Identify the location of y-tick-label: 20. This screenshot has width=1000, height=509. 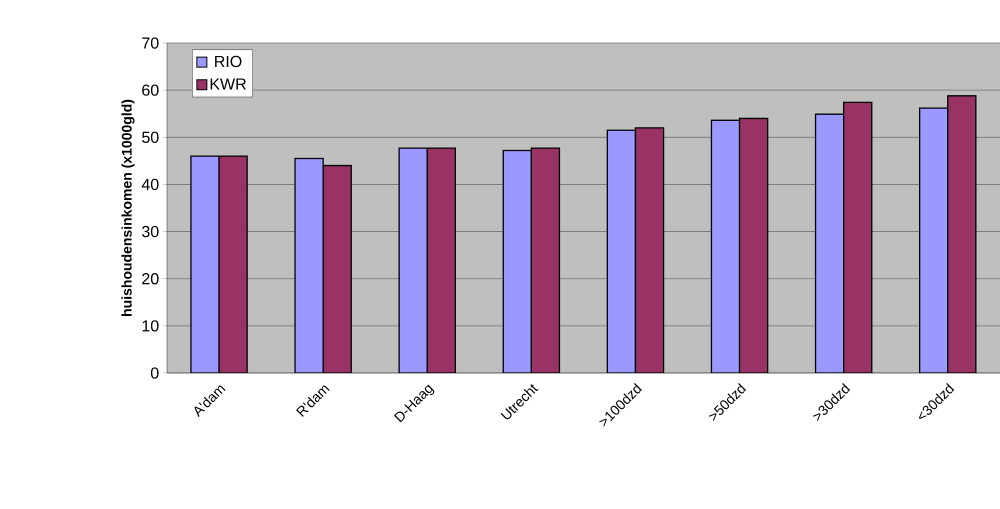
(150, 278).